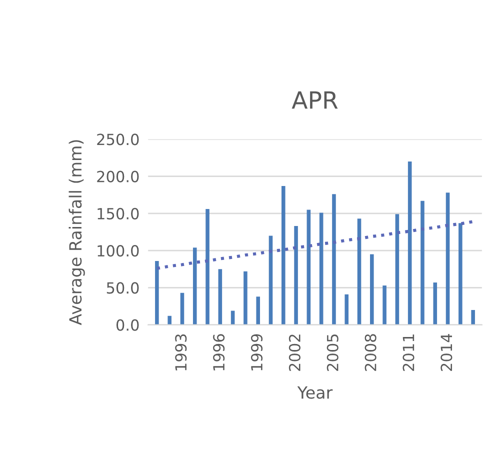 The height and width of the screenshot is (464, 502). I want to click on x-tick-label: 1993, so click(181, 352).